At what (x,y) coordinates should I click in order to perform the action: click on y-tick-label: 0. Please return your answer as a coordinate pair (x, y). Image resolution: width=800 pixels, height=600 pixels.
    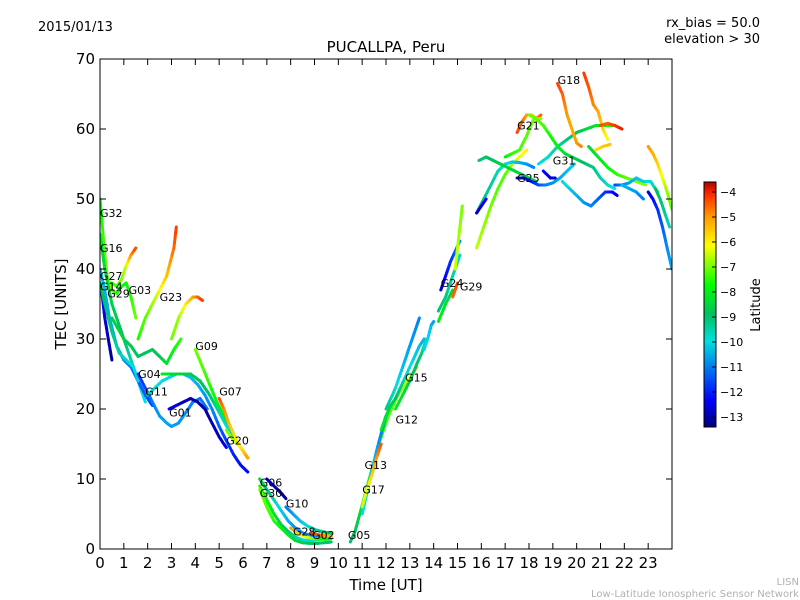
    Looking at the image, I should click on (90, 549).